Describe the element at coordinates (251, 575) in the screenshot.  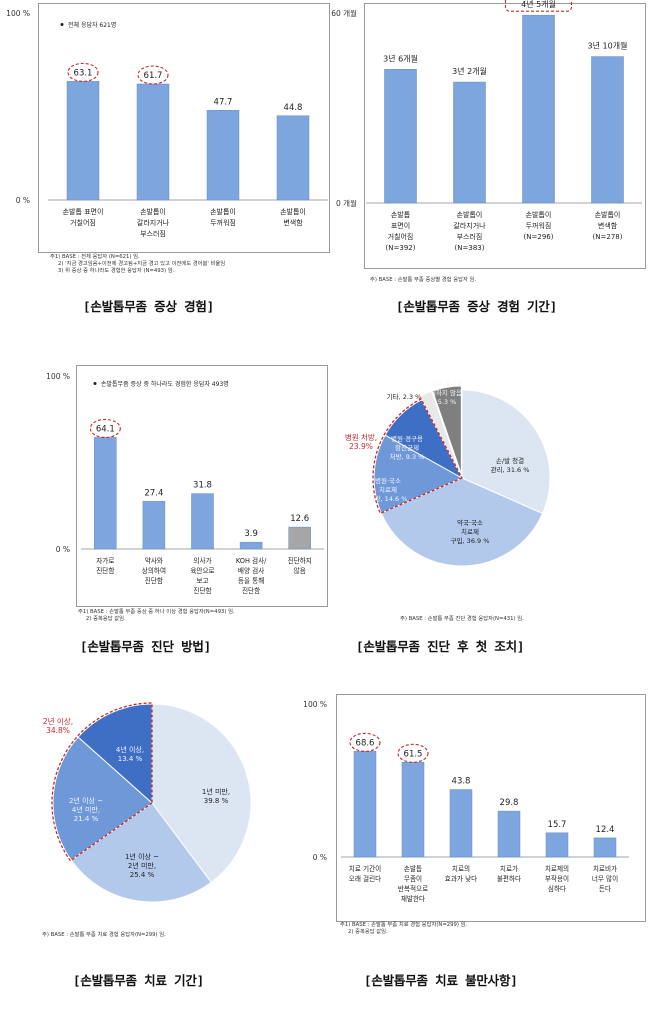
I see `x-tick-label: KOH 검사/배양 검사 등을 통해 진단함` at that location.